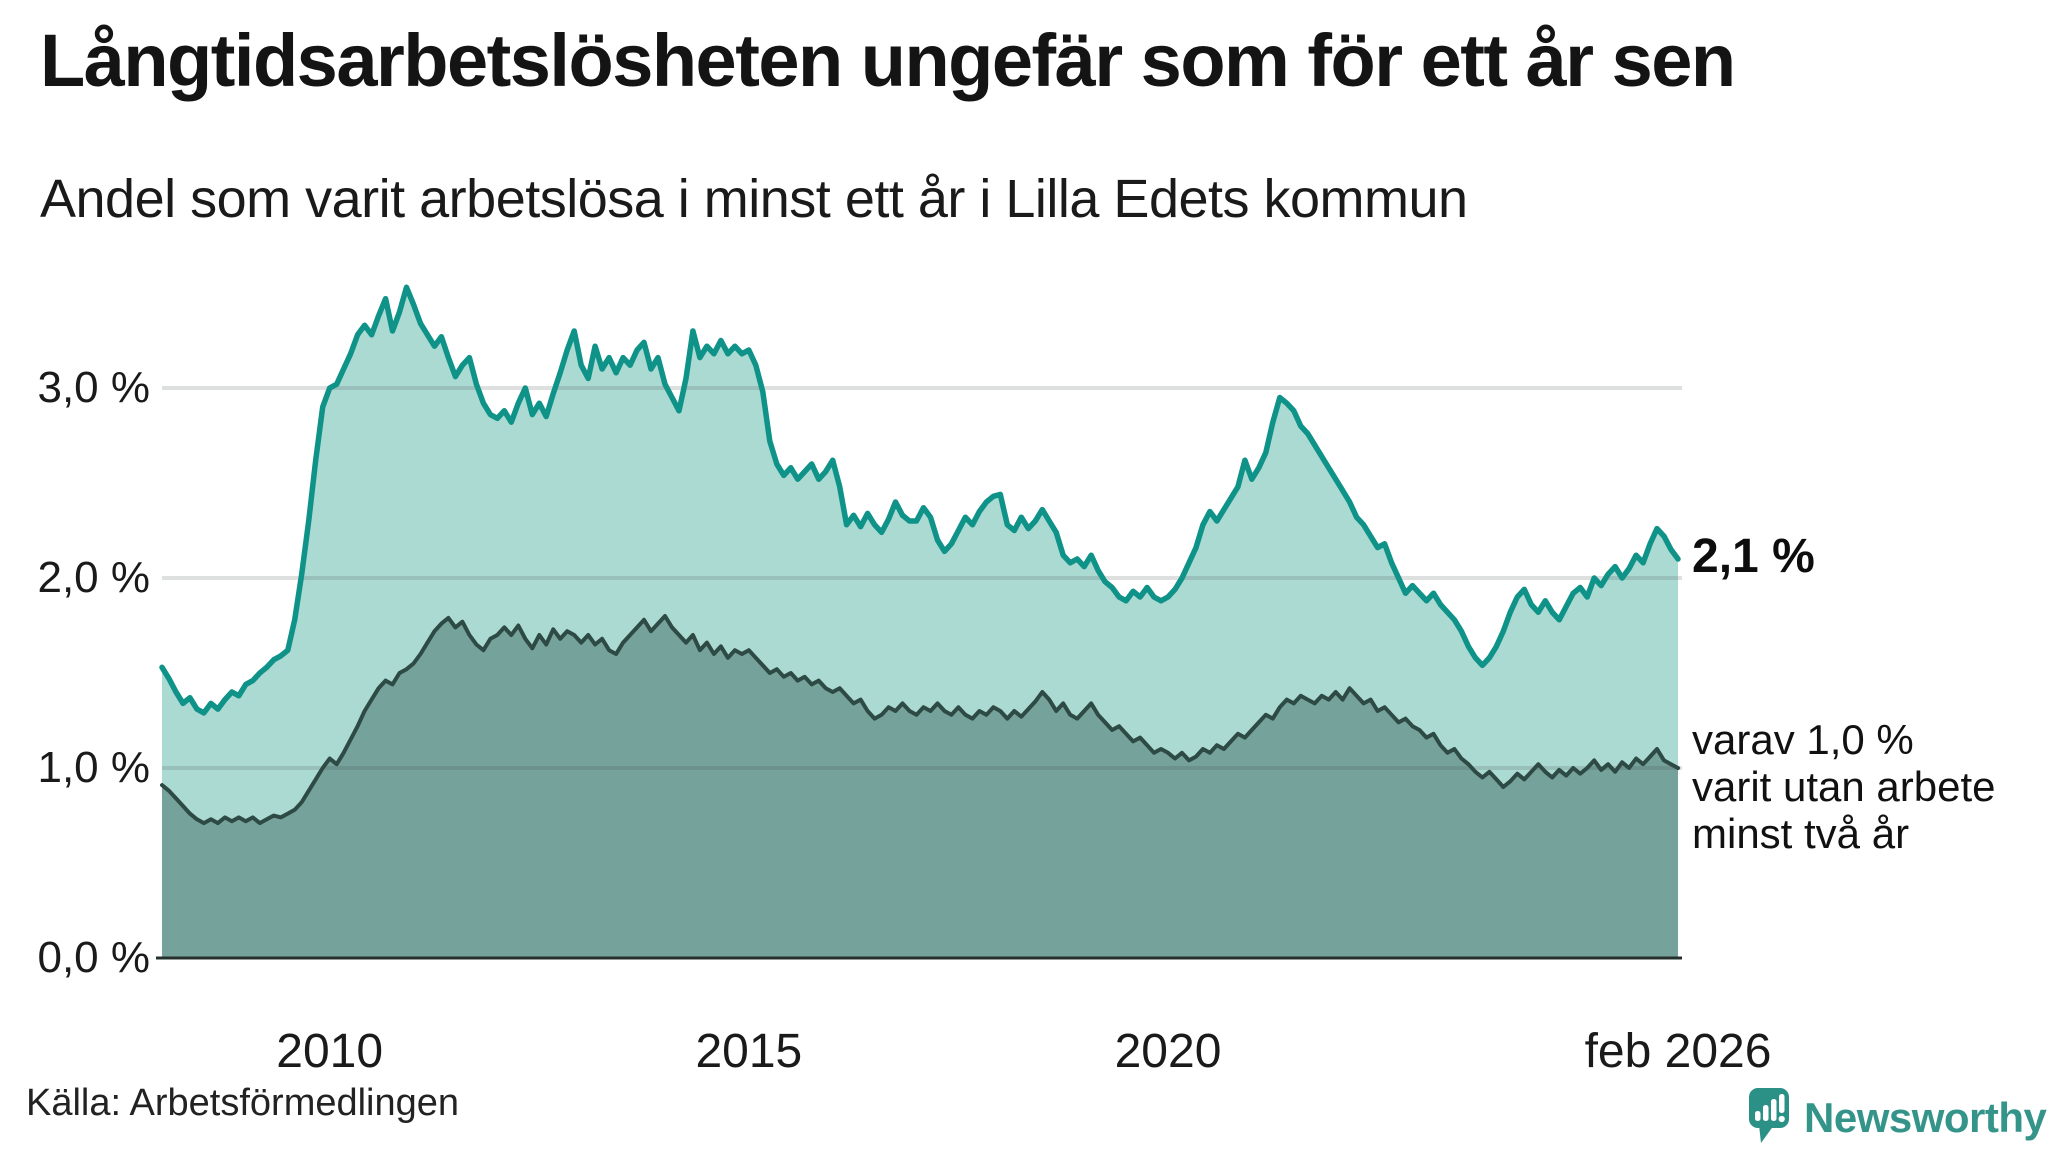 The height and width of the screenshot is (1152, 2048). I want to click on x-tick-label-2015: 2015, so click(749, 1051).